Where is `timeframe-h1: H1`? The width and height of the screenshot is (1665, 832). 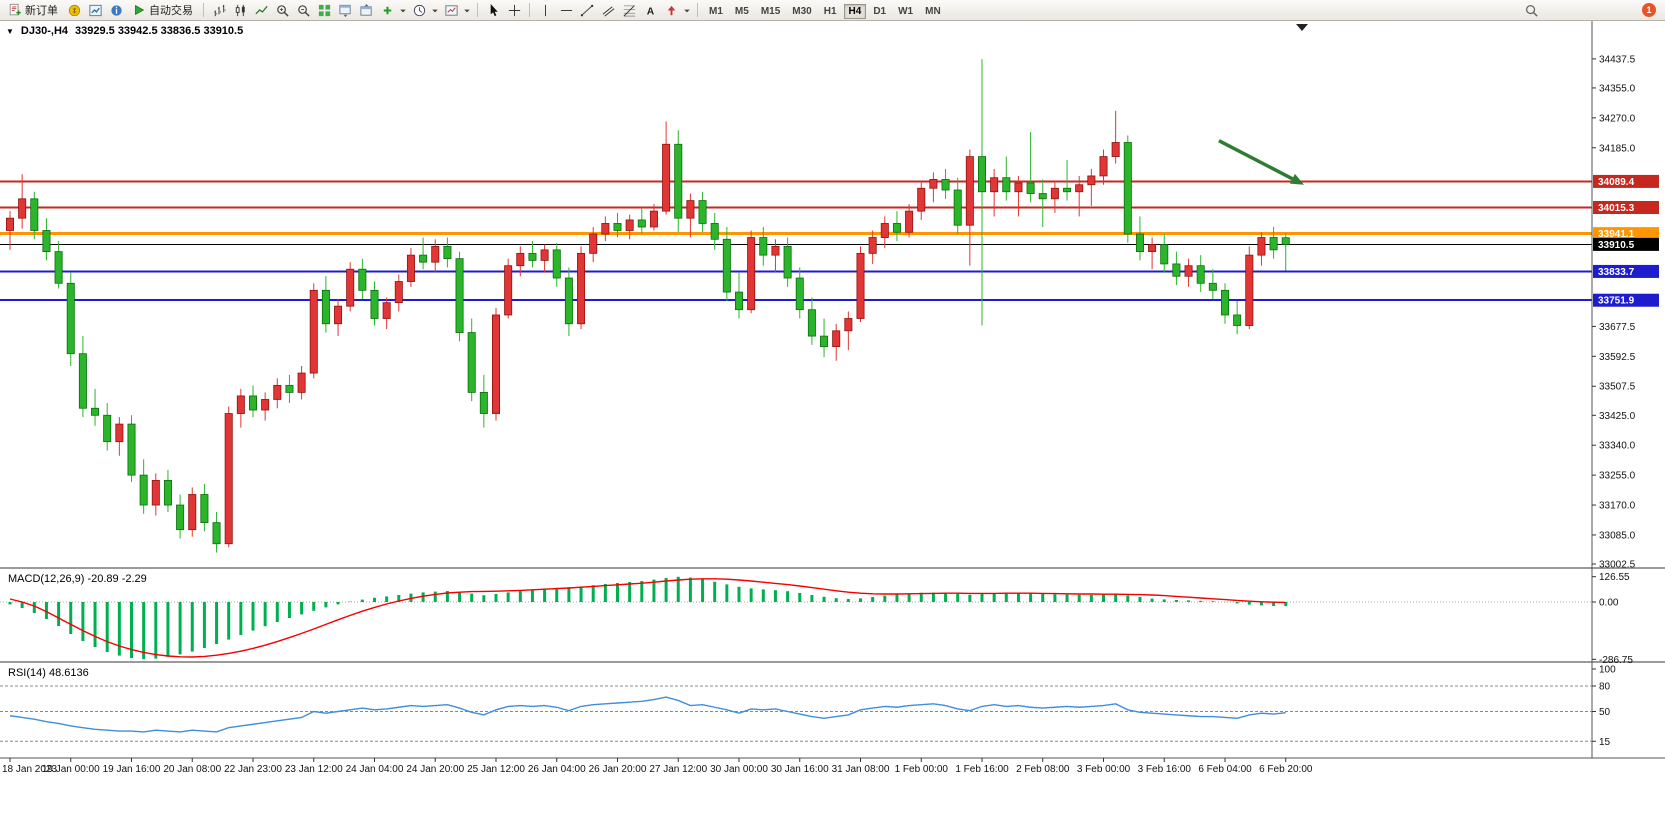 timeframe-h1: H1 is located at coordinates (830, 11).